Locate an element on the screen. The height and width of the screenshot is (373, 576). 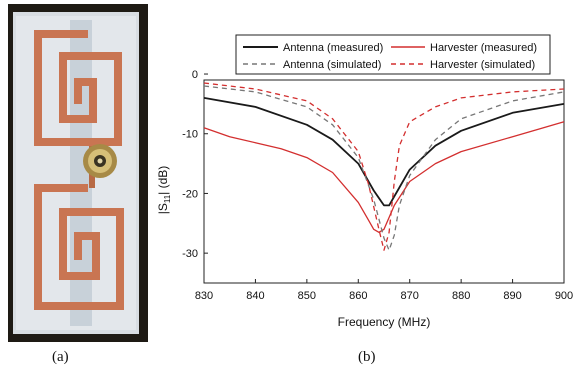
x-tick-label: 870 is located at coordinates (410, 296).